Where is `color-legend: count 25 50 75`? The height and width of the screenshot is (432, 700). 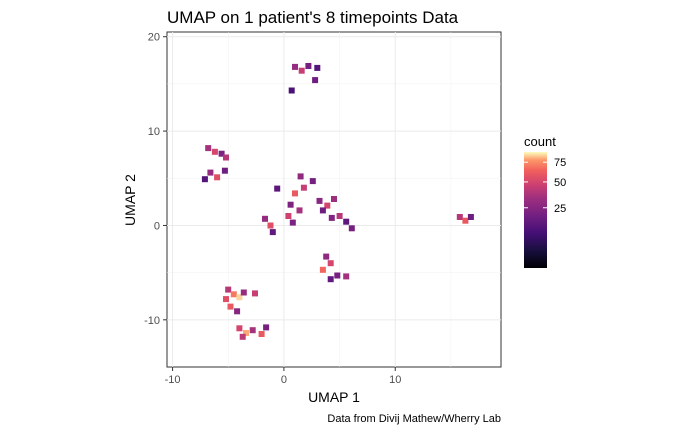
color-legend: count 25 50 75 is located at coordinates (545, 201).